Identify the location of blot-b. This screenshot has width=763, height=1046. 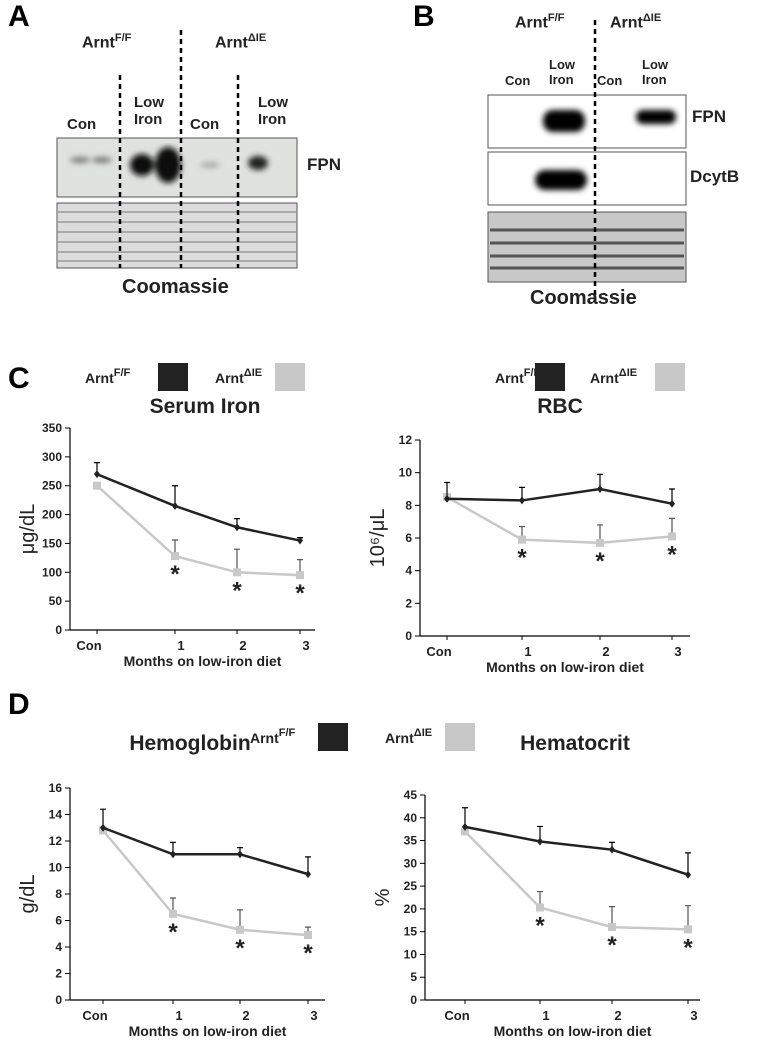
(587, 160).